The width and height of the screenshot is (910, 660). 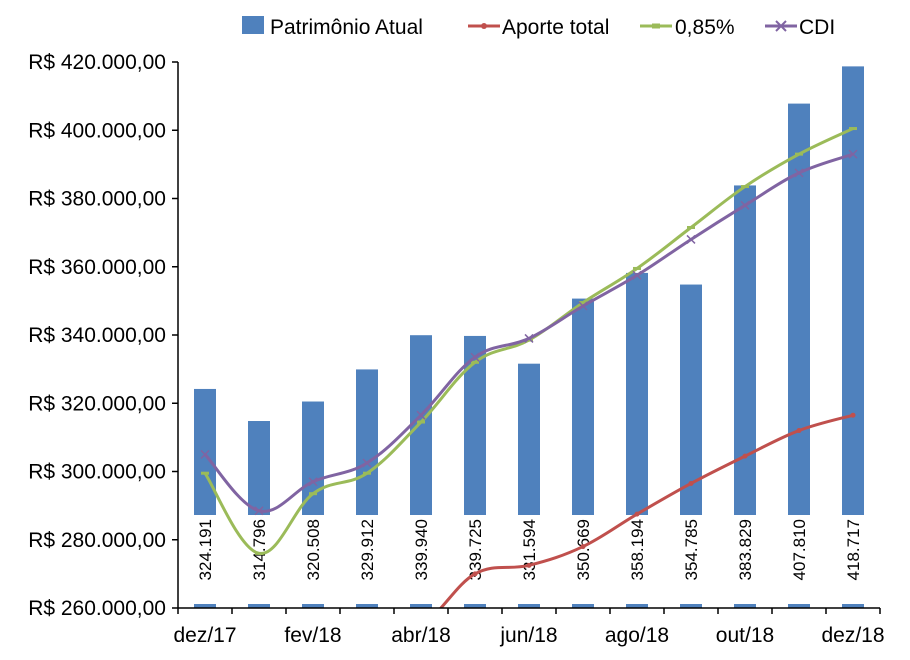 I want to click on data-label: 350.669, so click(x=583, y=549).